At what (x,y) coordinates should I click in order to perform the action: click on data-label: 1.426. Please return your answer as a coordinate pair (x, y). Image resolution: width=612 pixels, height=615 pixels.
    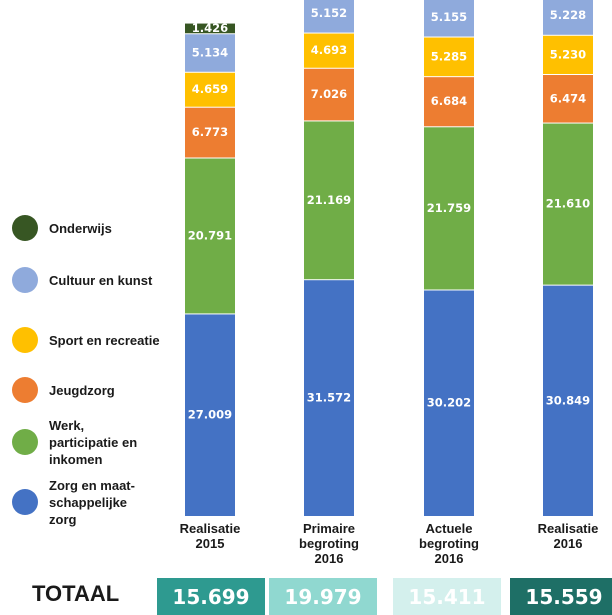
    Looking at the image, I should click on (210, 28).